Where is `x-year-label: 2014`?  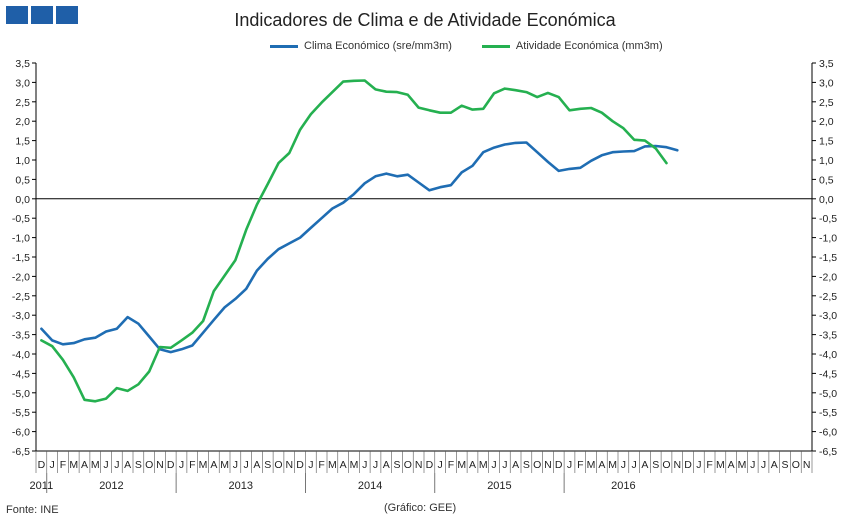
x-year-label: 2014 is located at coordinates (370, 486).